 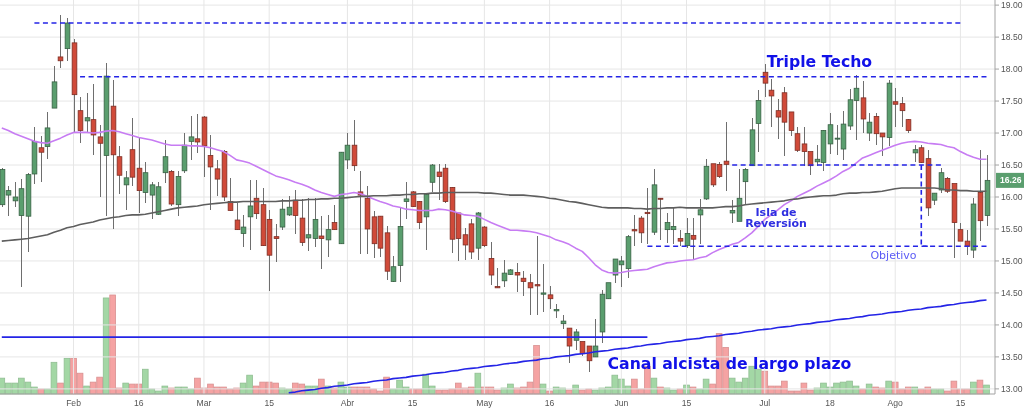 What do you see at coordinates (204, 402) in the screenshot?
I see `x-tick-label: Mar` at bounding box center [204, 402].